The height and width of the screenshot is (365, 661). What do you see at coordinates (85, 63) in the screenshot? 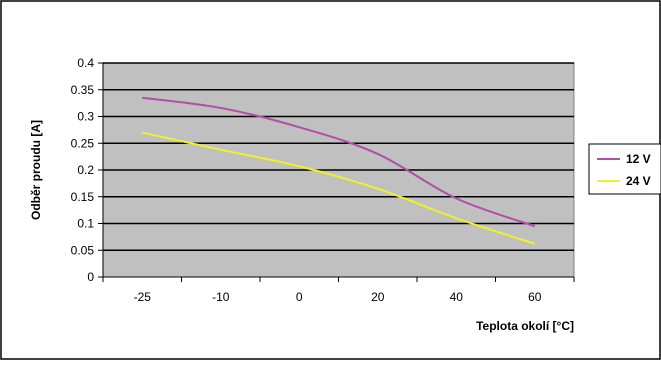
I see `y-tick-label: 0.4` at bounding box center [85, 63].